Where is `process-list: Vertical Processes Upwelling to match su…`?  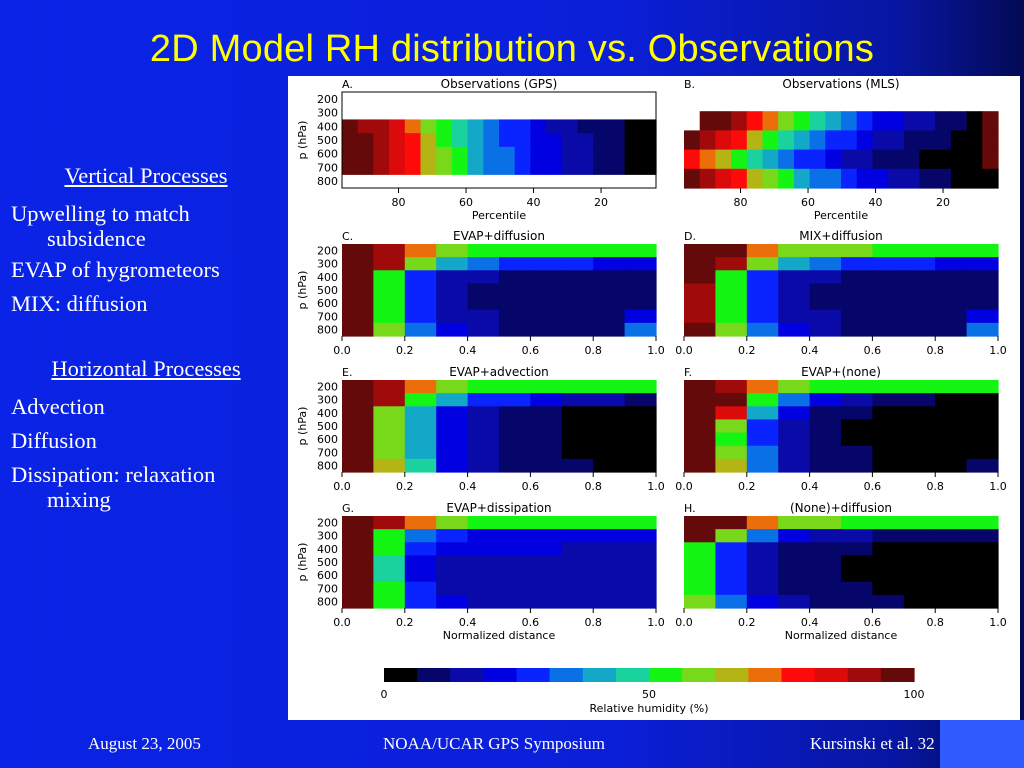
process-list: Vertical Processes Upwelling to match su… is located at coordinates (146, 338).